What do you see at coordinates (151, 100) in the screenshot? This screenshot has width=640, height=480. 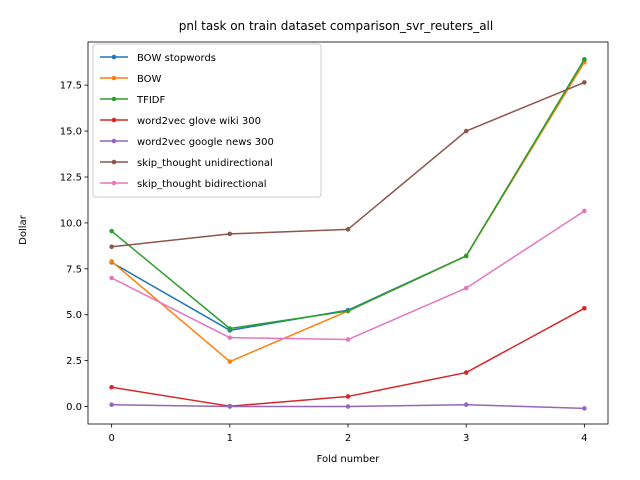 I see `legend-label: TFIDF` at bounding box center [151, 100].